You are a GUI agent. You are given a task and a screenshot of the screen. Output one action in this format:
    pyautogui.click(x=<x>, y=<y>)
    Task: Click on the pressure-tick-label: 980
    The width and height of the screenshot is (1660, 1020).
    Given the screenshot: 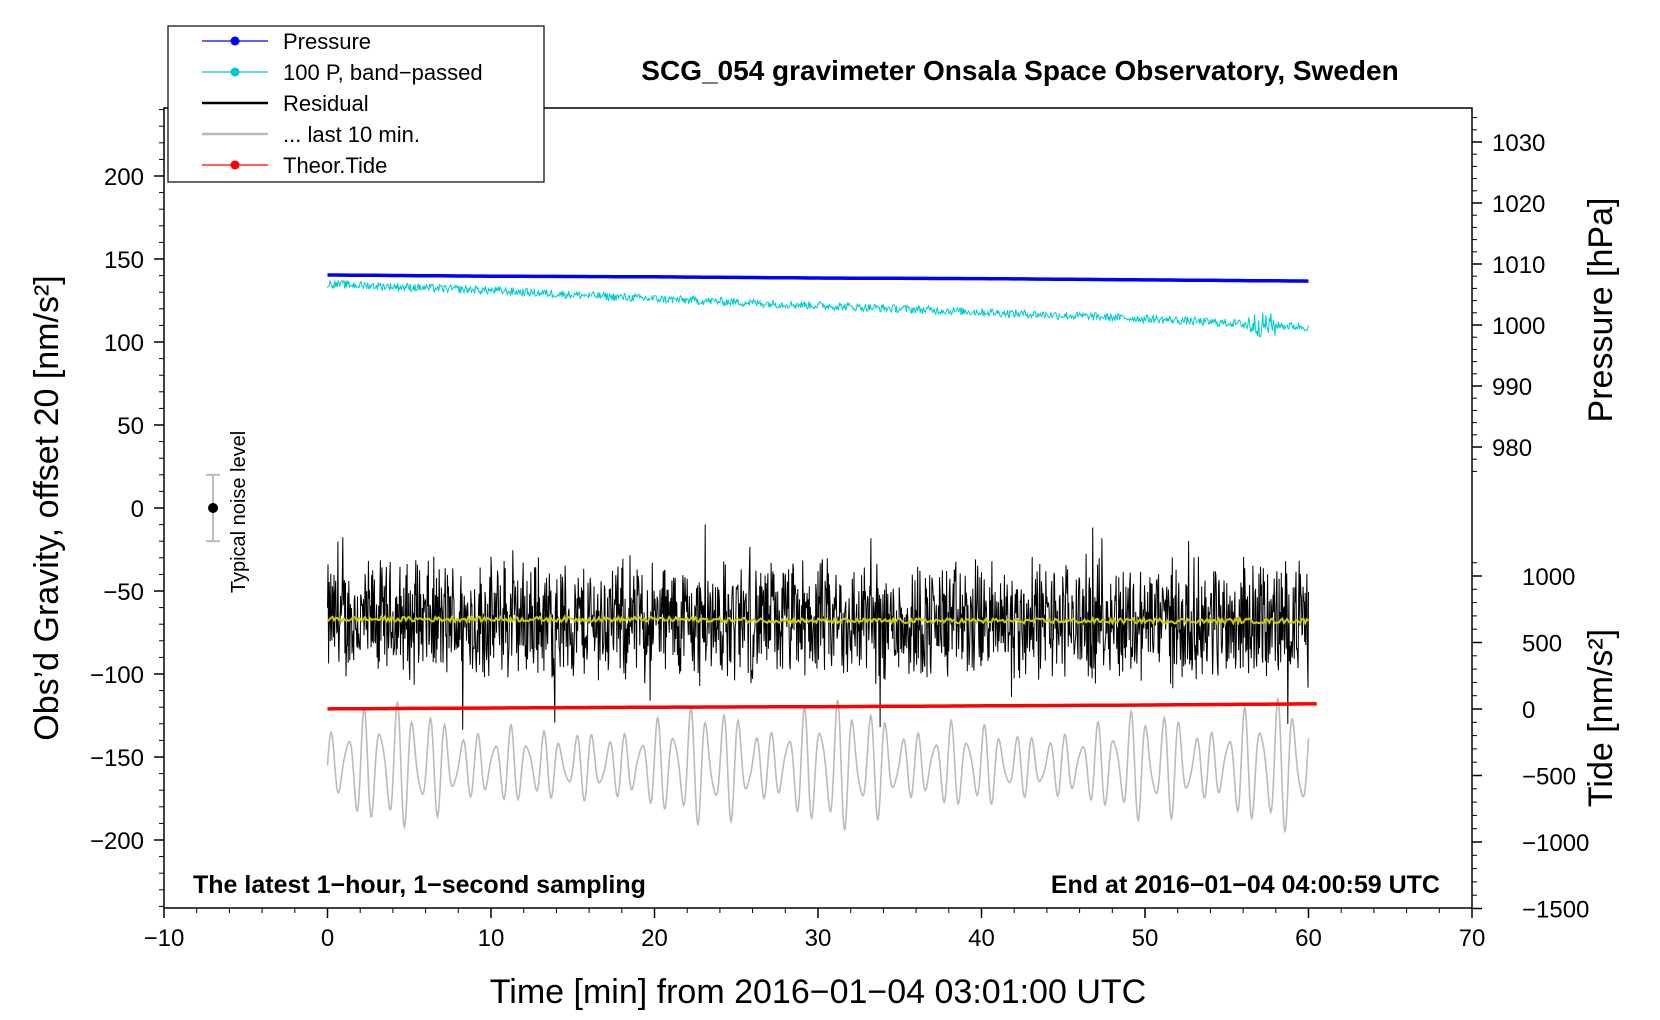 What is the action you would take?
    pyautogui.click(x=1512, y=448)
    